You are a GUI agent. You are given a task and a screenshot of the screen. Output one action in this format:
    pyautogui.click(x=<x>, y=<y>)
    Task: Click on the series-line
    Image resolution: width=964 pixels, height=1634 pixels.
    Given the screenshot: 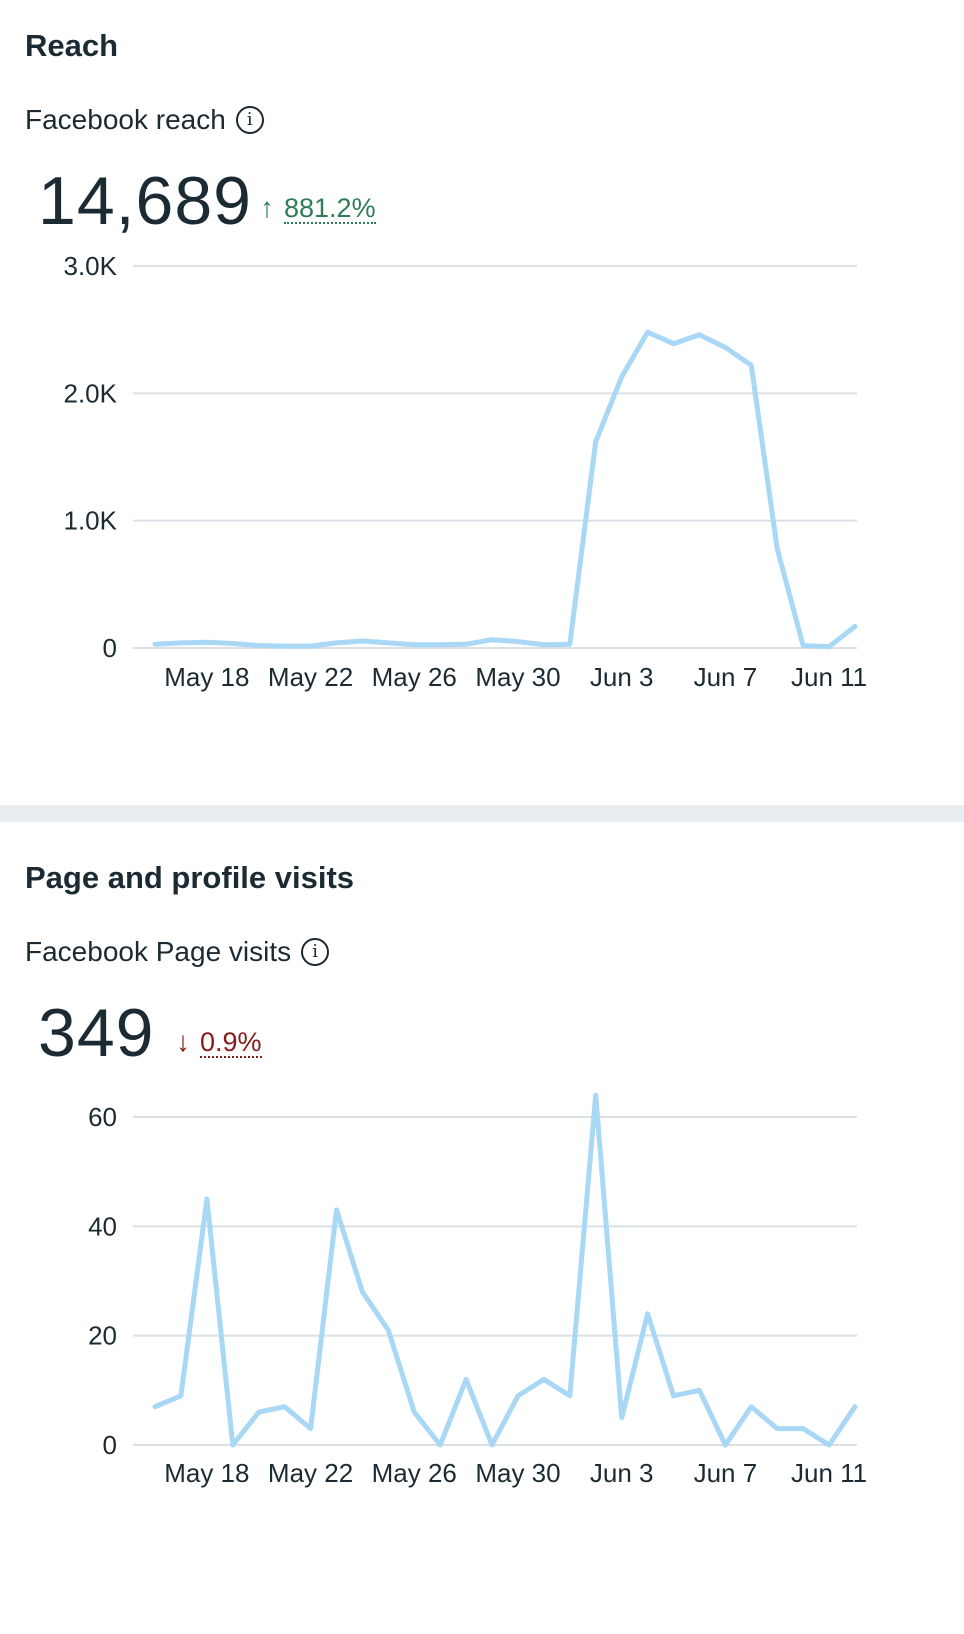 What is the action you would take?
    pyautogui.click(x=505, y=489)
    